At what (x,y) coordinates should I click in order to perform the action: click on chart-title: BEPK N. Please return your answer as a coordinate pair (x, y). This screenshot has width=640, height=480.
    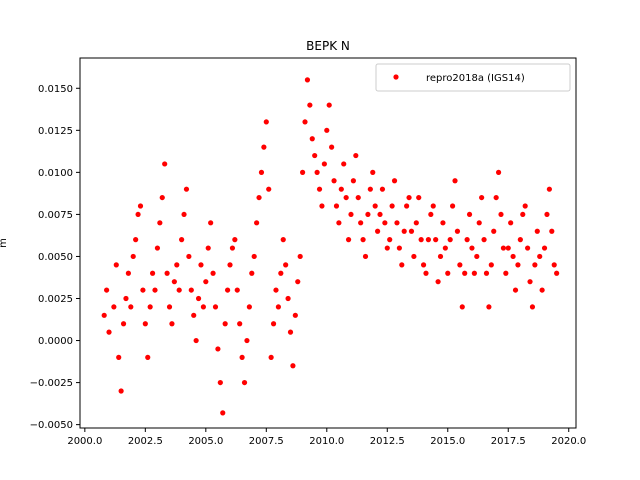
    Looking at the image, I should click on (328, 46).